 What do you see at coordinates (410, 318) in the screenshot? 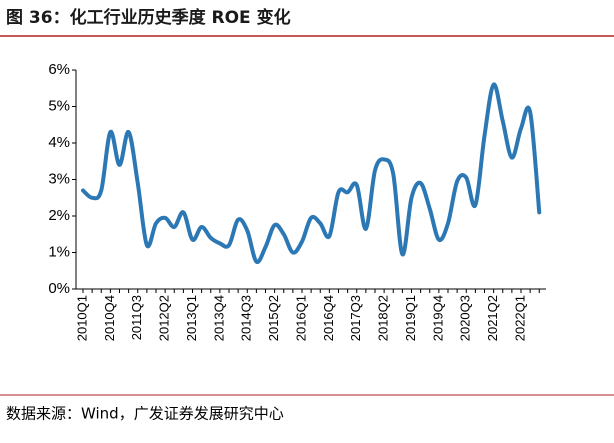
I see `x-tick-label: 2019Q1` at bounding box center [410, 318].